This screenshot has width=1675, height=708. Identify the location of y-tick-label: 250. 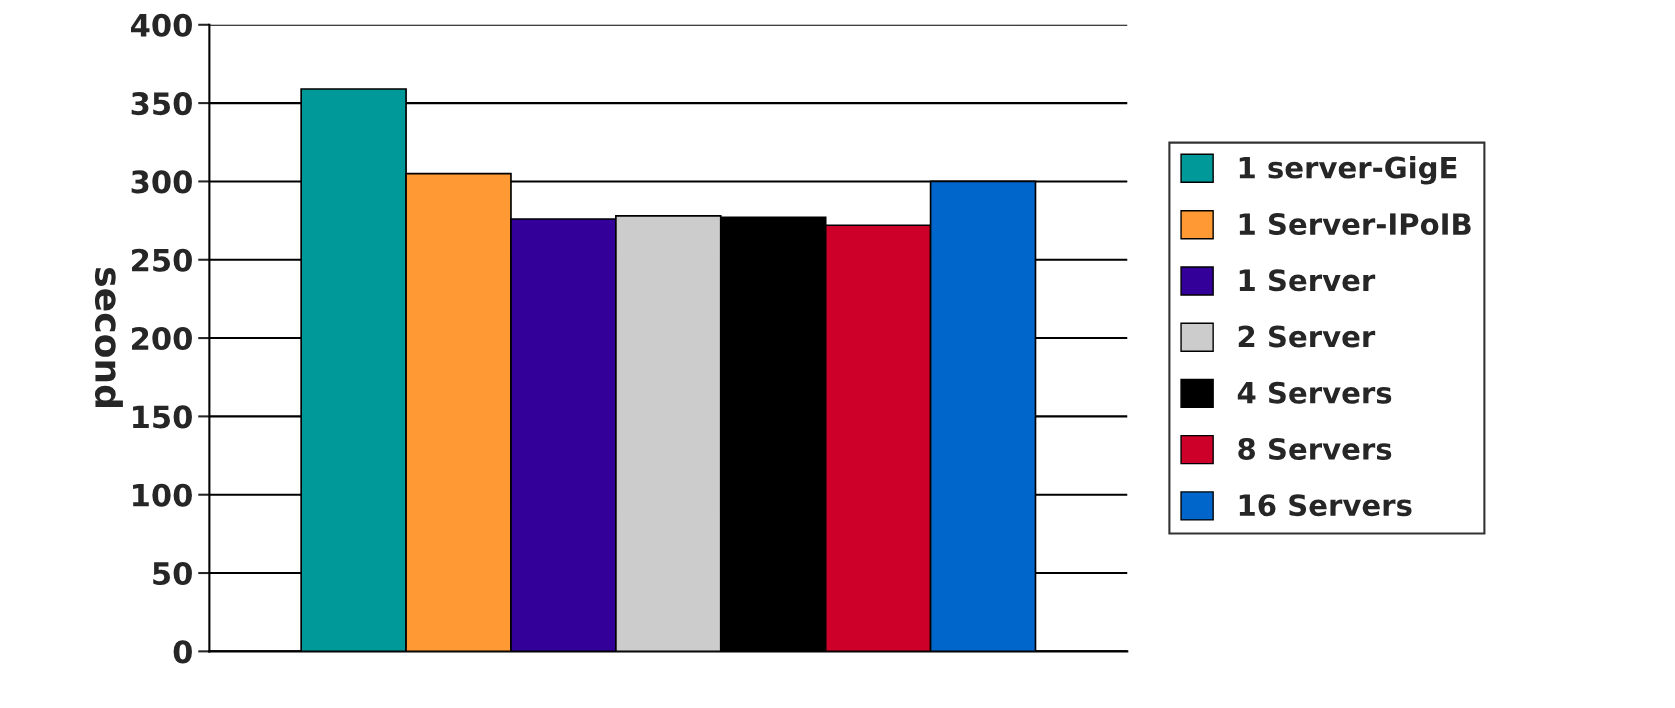
(162, 260).